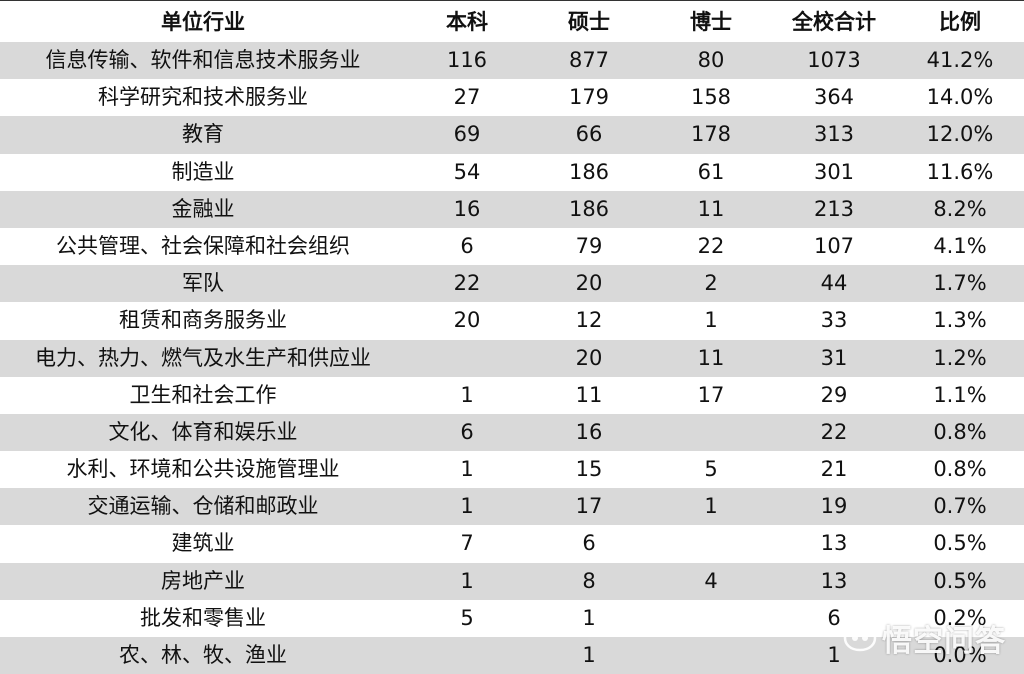 This screenshot has width=1024, height=674. I want to click on total-cell: 1, so click(834, 655).